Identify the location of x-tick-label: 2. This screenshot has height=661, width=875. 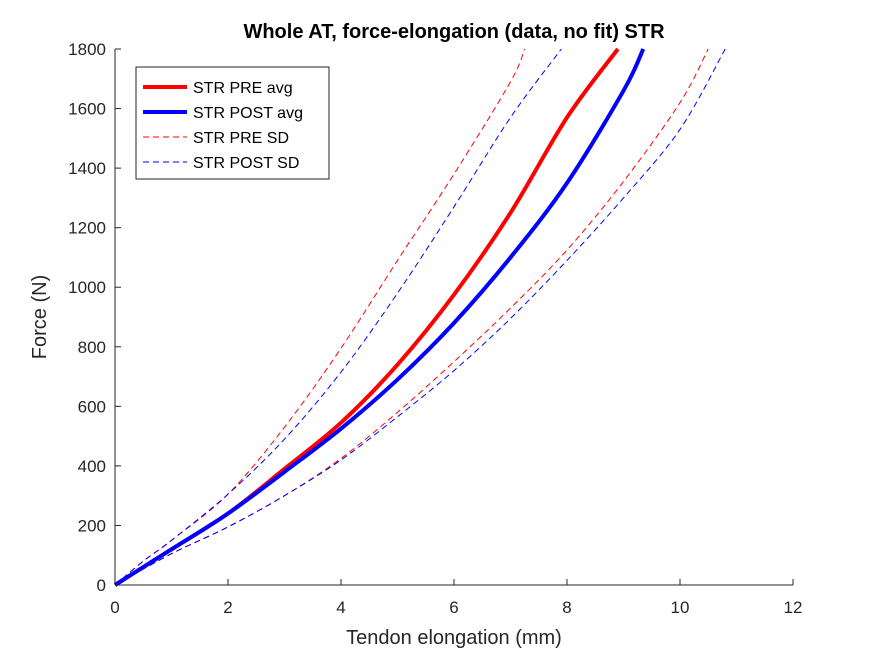
(227, 607).